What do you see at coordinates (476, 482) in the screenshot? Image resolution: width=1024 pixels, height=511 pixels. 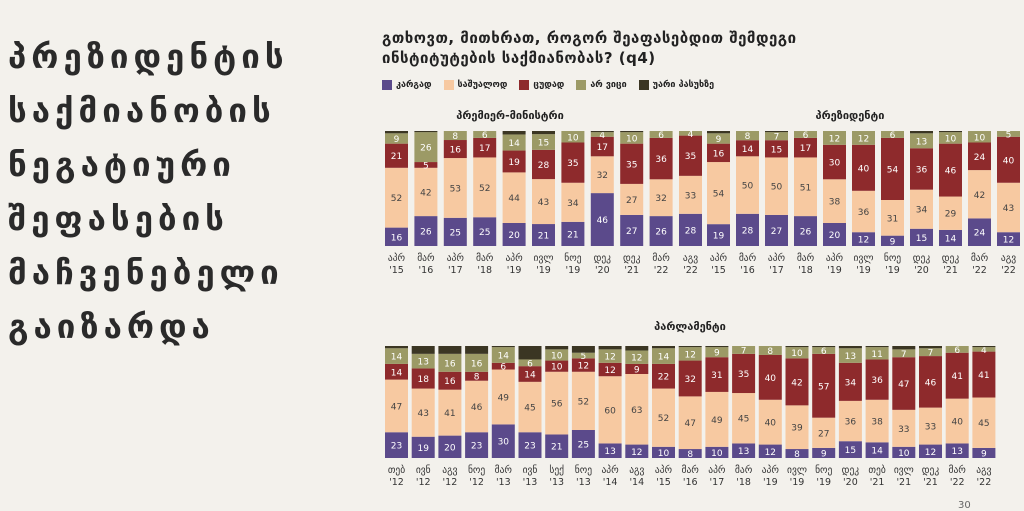 I see `tick-label-year: '12` at bounding box center [476, 482].